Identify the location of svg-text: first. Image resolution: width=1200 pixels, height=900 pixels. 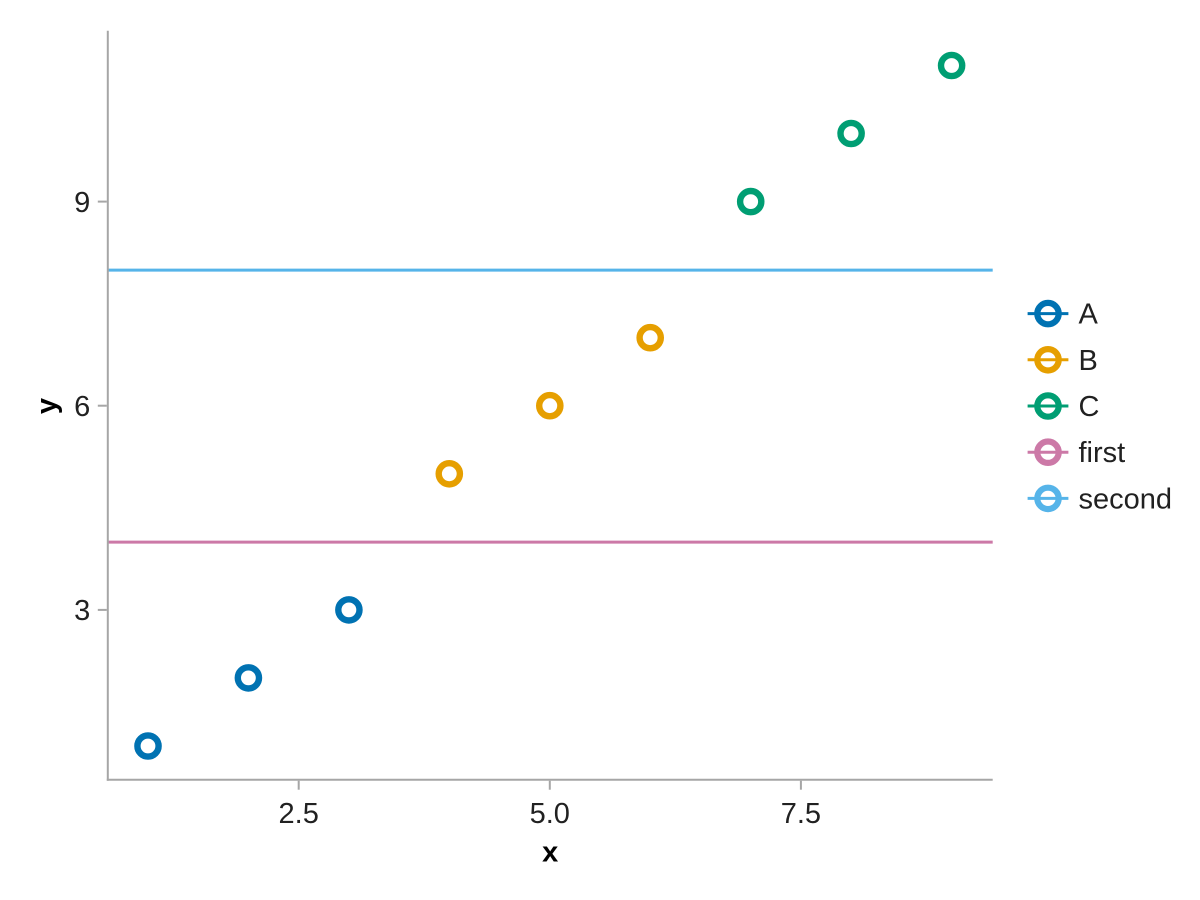
(1102, 453).